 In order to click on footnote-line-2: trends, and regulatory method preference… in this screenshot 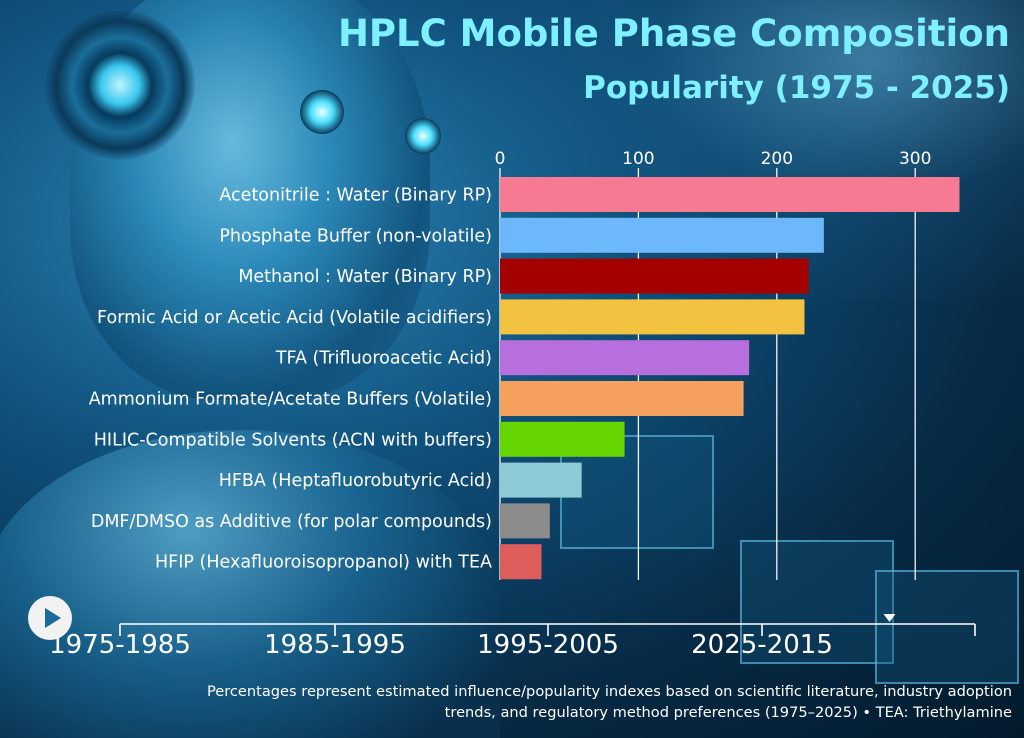, I will do `click(728, 712)`.